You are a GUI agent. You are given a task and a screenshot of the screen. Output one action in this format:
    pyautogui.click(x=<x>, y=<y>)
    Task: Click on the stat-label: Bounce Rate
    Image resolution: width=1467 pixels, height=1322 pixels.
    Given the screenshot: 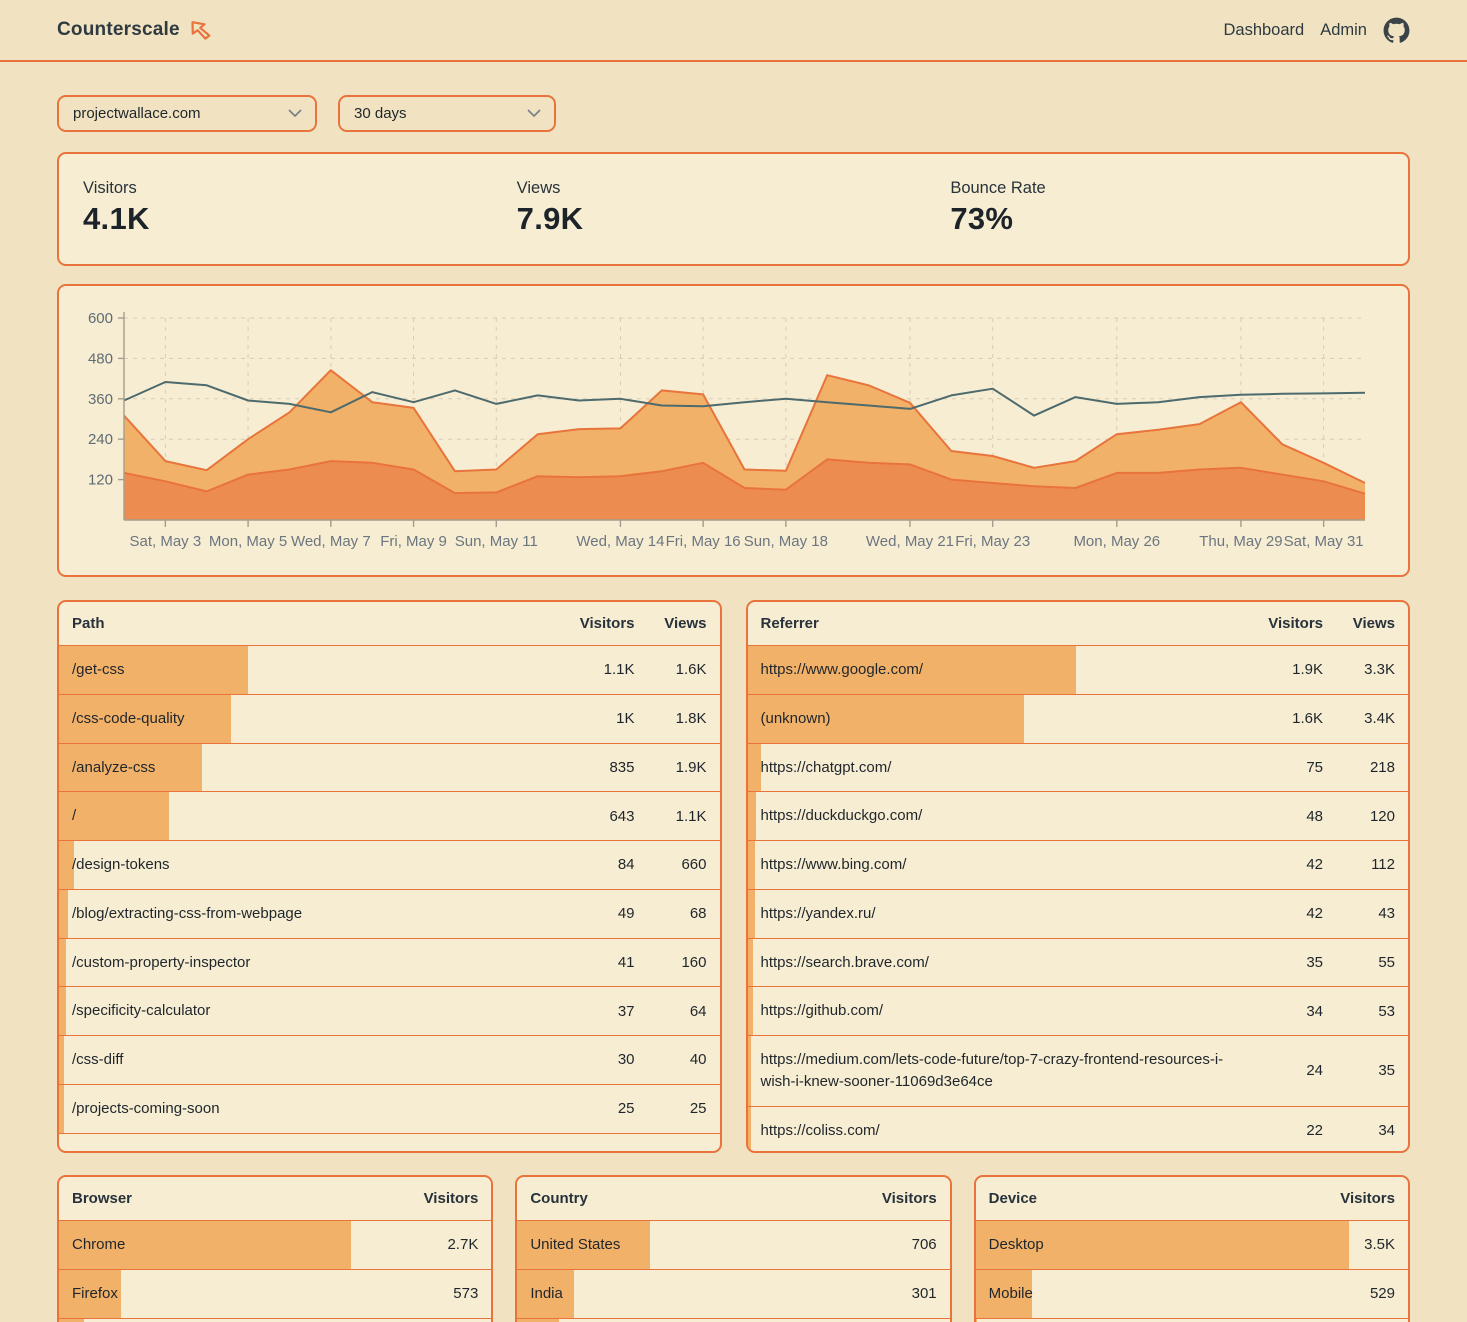 What is the action you would take?
    pyautogui.click(x=998, y=188)
    